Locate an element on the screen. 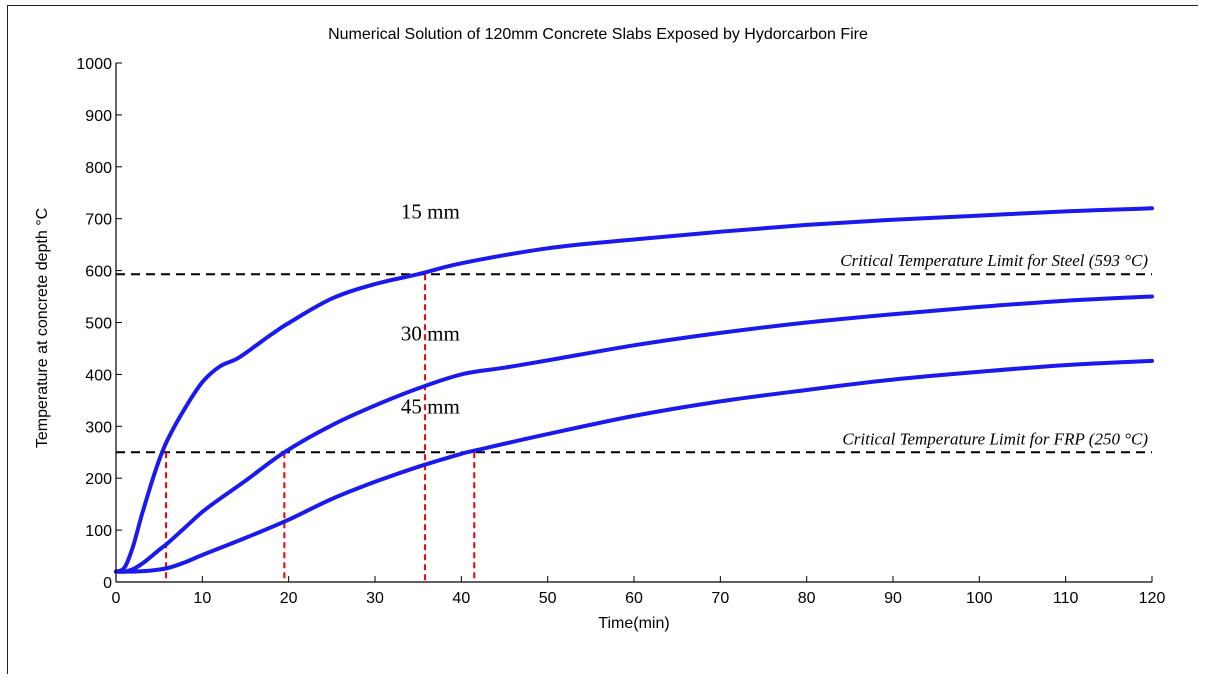  x-tick-label: 110 is located at coordinates (1066, 598).